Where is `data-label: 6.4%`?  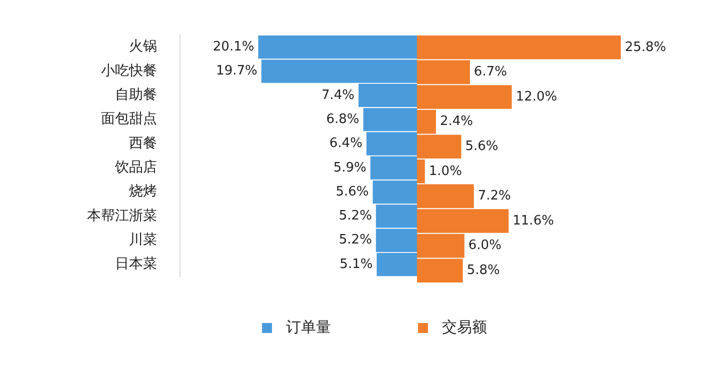 data-label: 6.4% is located at coordinates (345, 144).